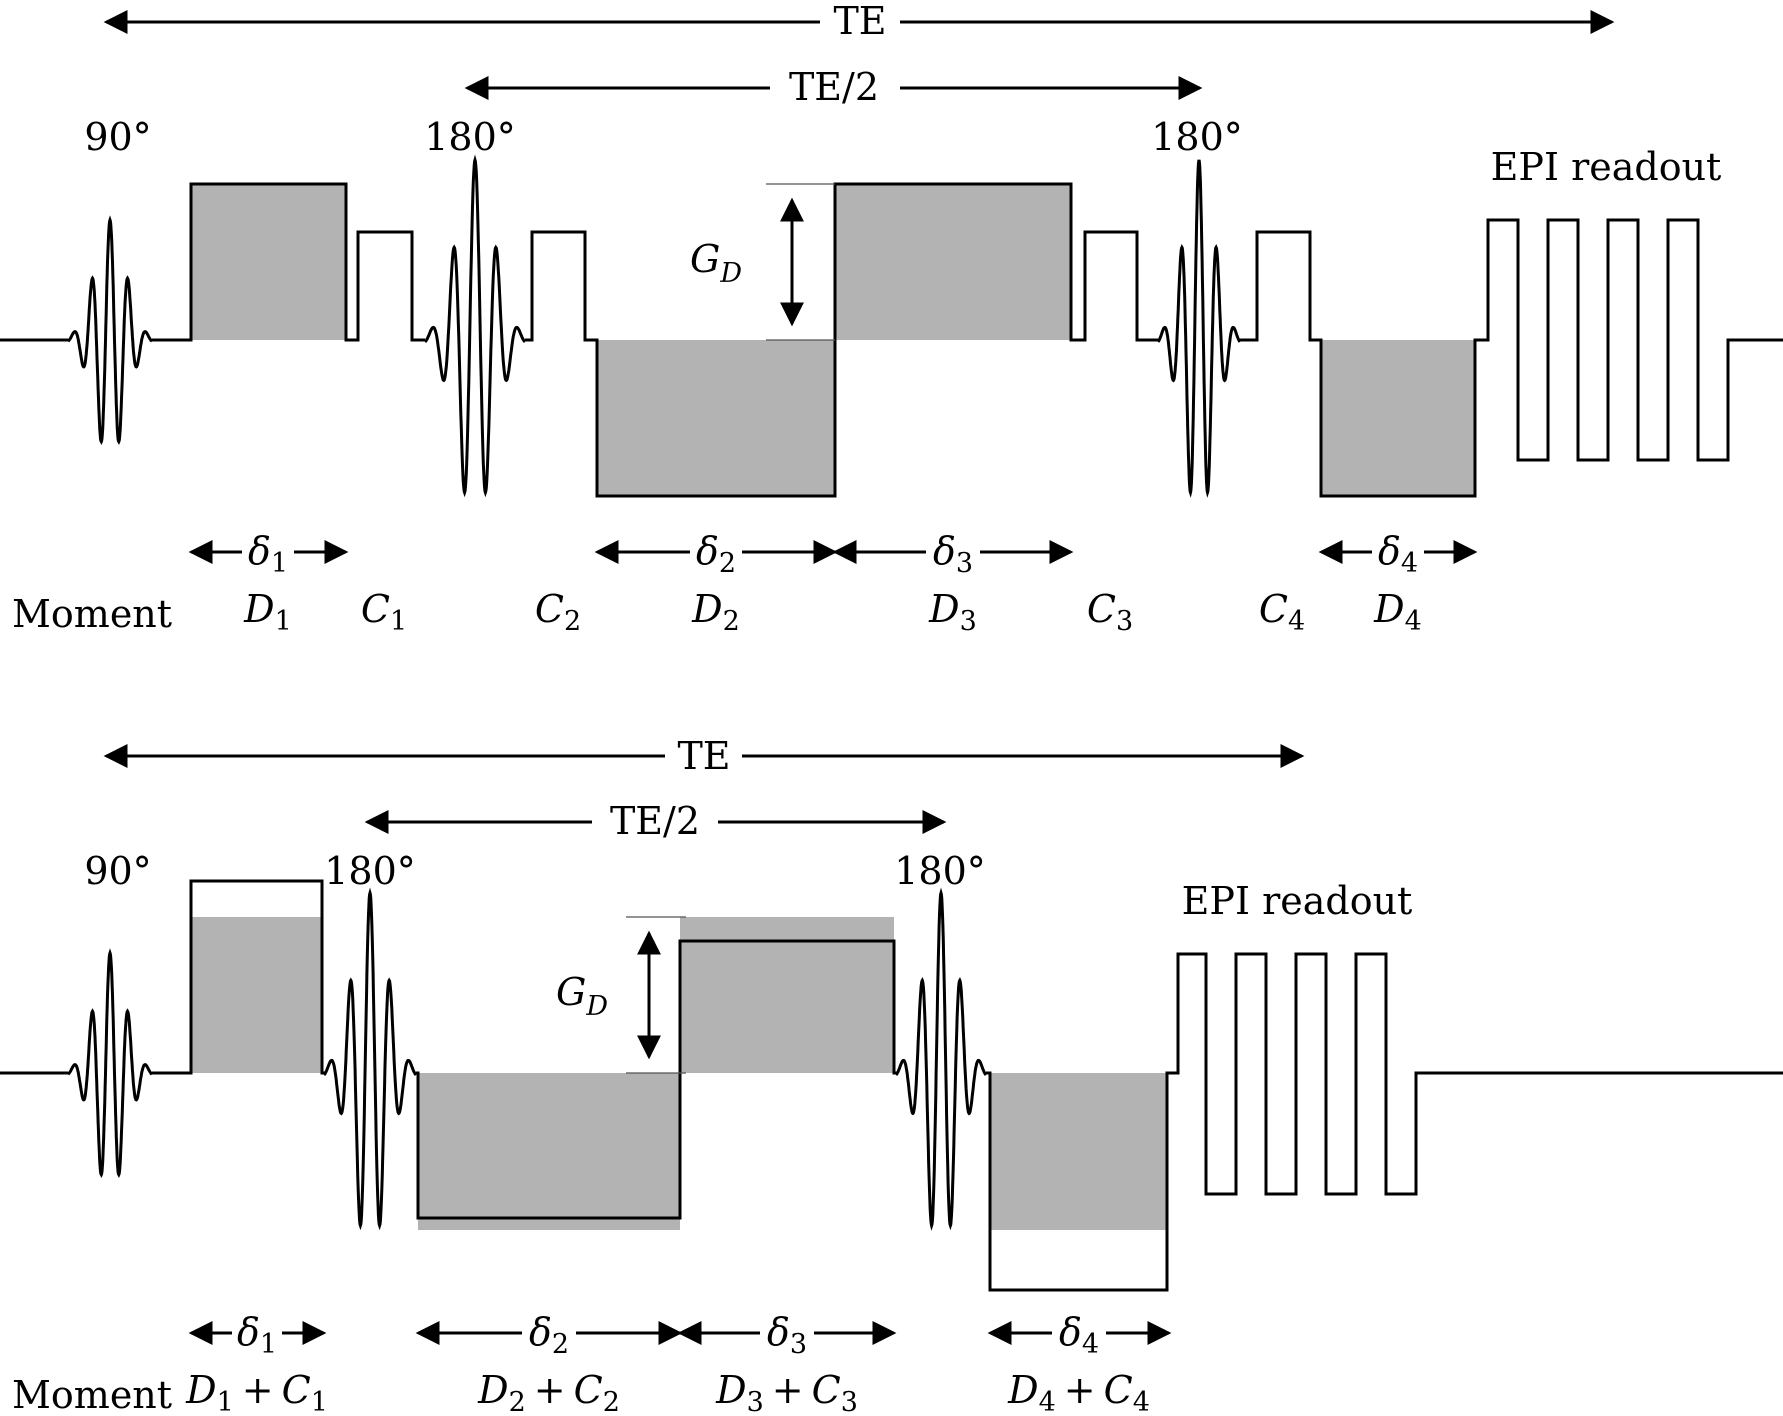  What do you see at coordinates (92, 1394) in the screenshot?
I see `bottom-moment-label: Moment` at bounding box center [92, 1394].